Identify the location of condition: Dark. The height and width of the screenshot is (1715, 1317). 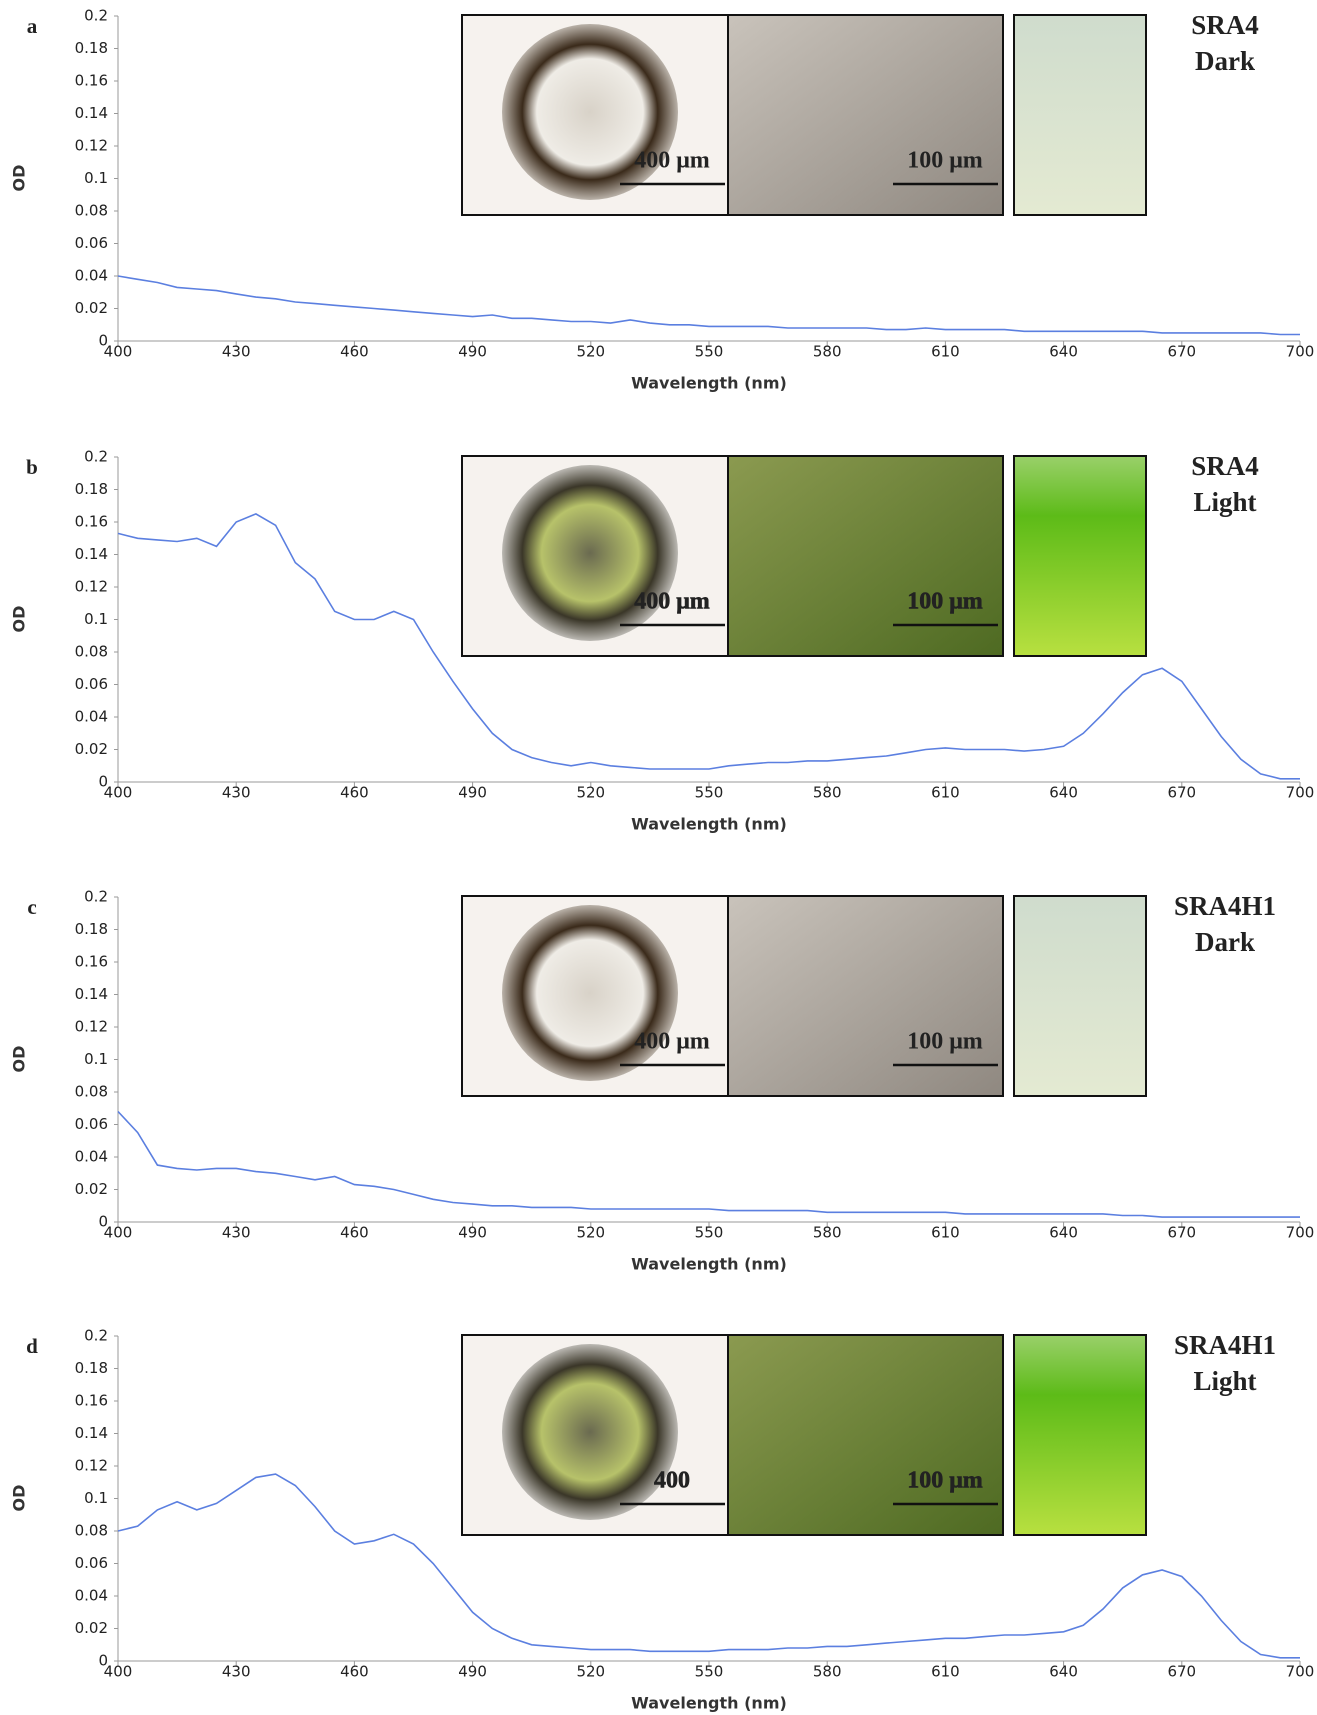
(1225, 942).